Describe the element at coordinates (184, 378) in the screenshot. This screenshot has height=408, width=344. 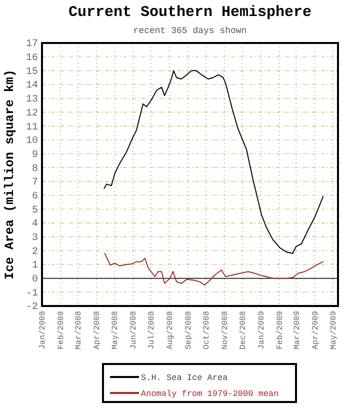
I see `legend-label: S.H. Sea Ice Area` at that location.